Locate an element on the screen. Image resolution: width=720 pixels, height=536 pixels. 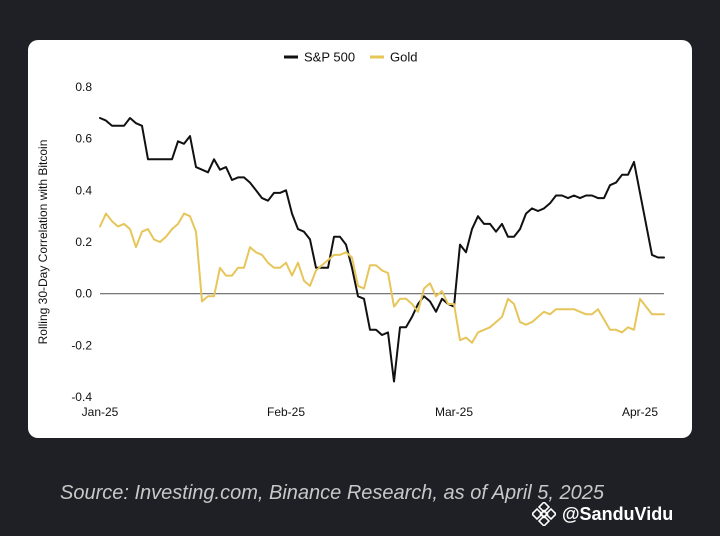
y-tick-label: 0.0 is located at coordinates (83, 294).